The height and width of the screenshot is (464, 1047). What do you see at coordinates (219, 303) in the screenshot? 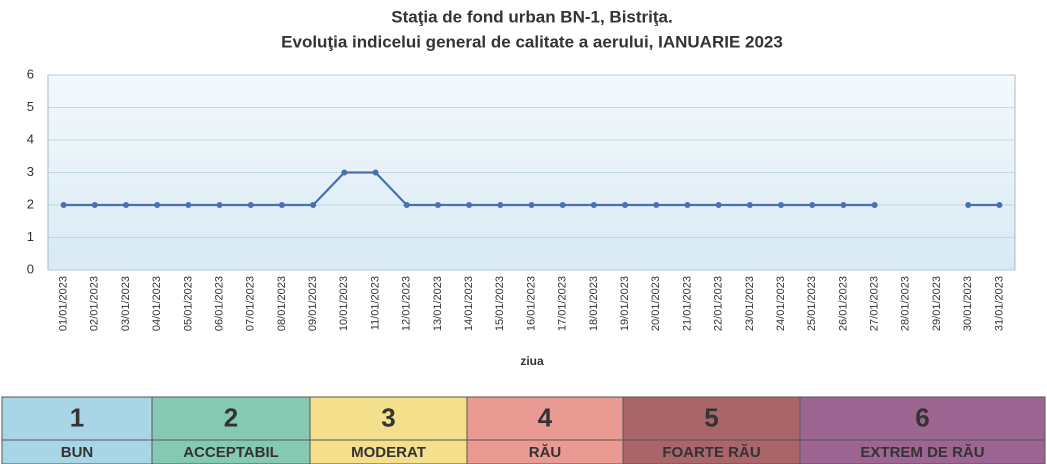
I see `x-tick-label: 06/01/2023` at bounding box center [219, 303].